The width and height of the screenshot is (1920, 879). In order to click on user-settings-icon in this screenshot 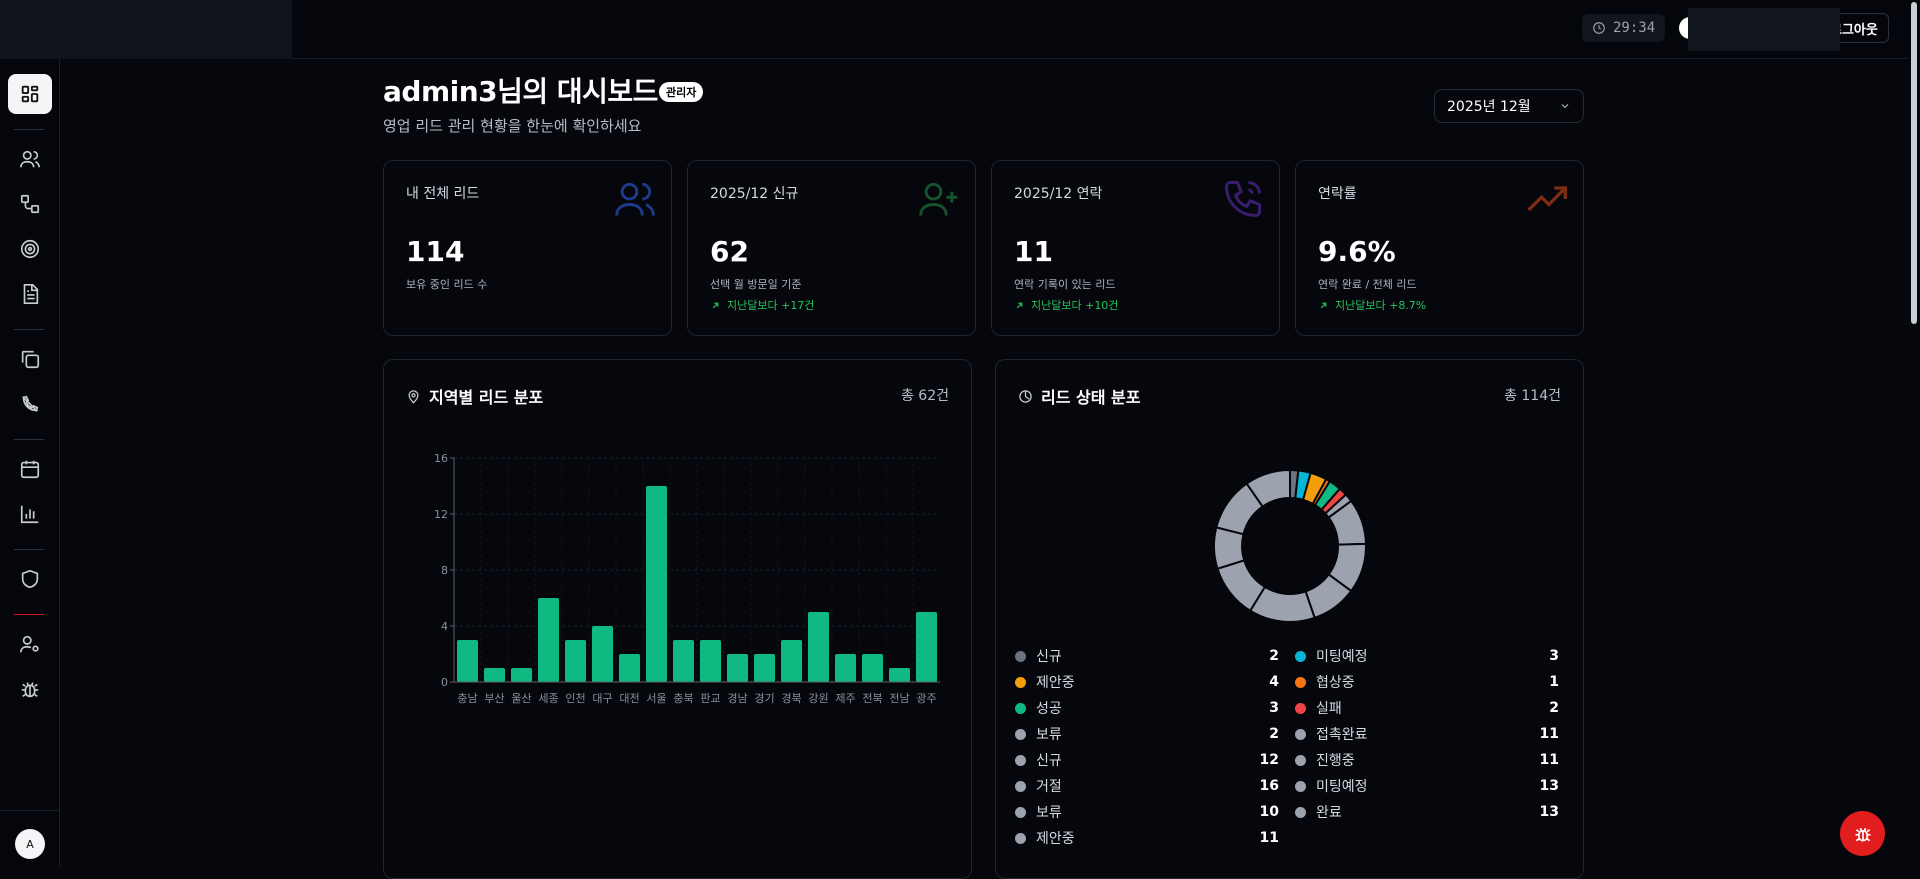, I will do `click(29, 644)`.